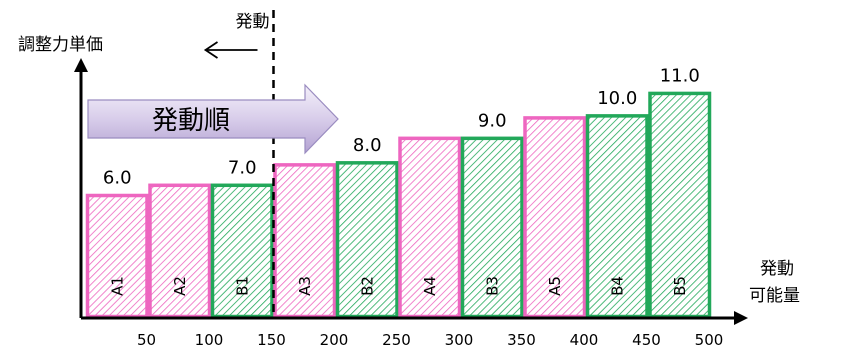 The image size is (841, 348). Describe the element at coordinates (253, 22) in the screenshot. I see `cutoff-label: 発動` at that location.